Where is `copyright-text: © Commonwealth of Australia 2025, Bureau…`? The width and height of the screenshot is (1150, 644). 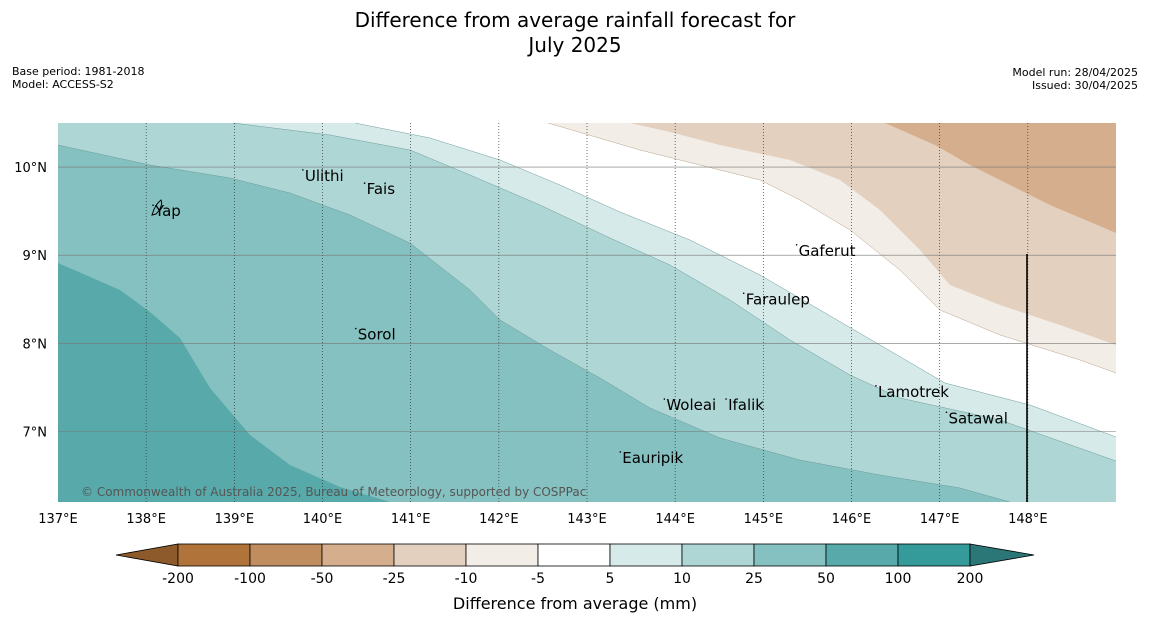
copyright-text: © Commonwealth of Australia 2025, Bureau… is located at coordinates (333, 492).